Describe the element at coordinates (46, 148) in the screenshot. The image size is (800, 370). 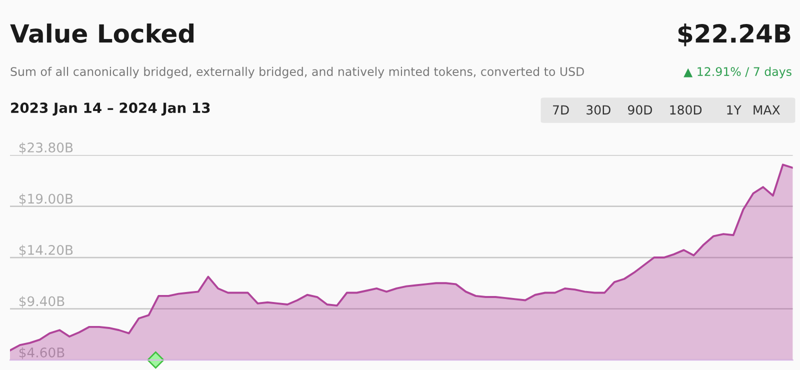
I see `y-tick-label: $23.80B` at that location.